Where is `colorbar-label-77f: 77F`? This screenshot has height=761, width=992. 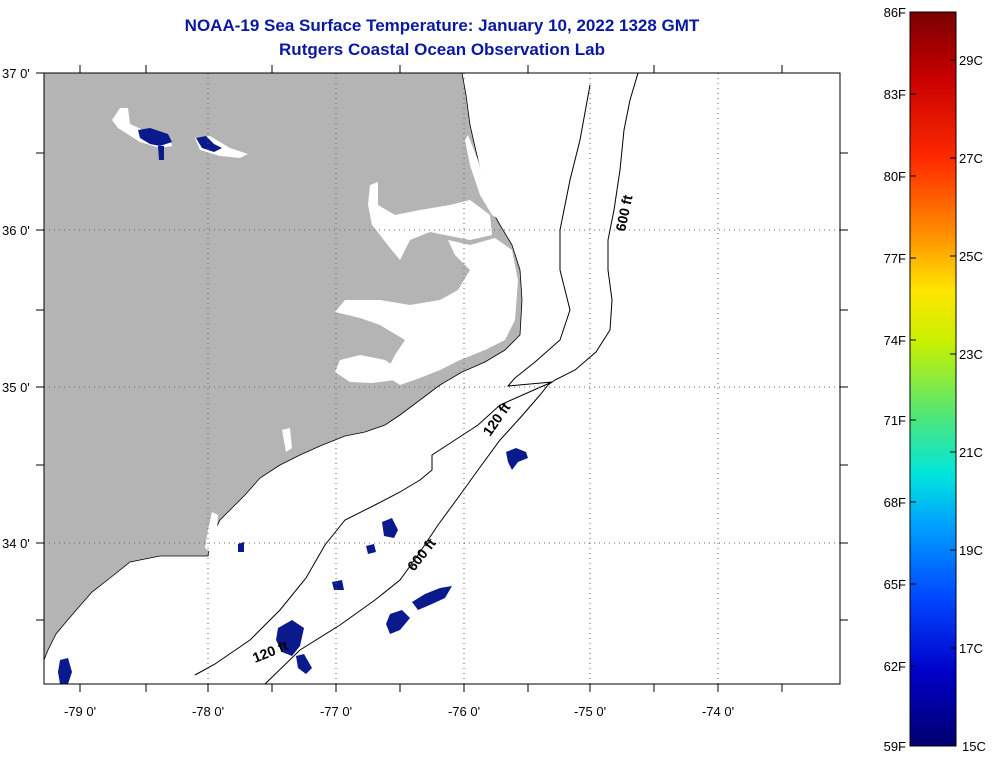 colorbar-label-77f: 77F is located at coordinates (895, 258).